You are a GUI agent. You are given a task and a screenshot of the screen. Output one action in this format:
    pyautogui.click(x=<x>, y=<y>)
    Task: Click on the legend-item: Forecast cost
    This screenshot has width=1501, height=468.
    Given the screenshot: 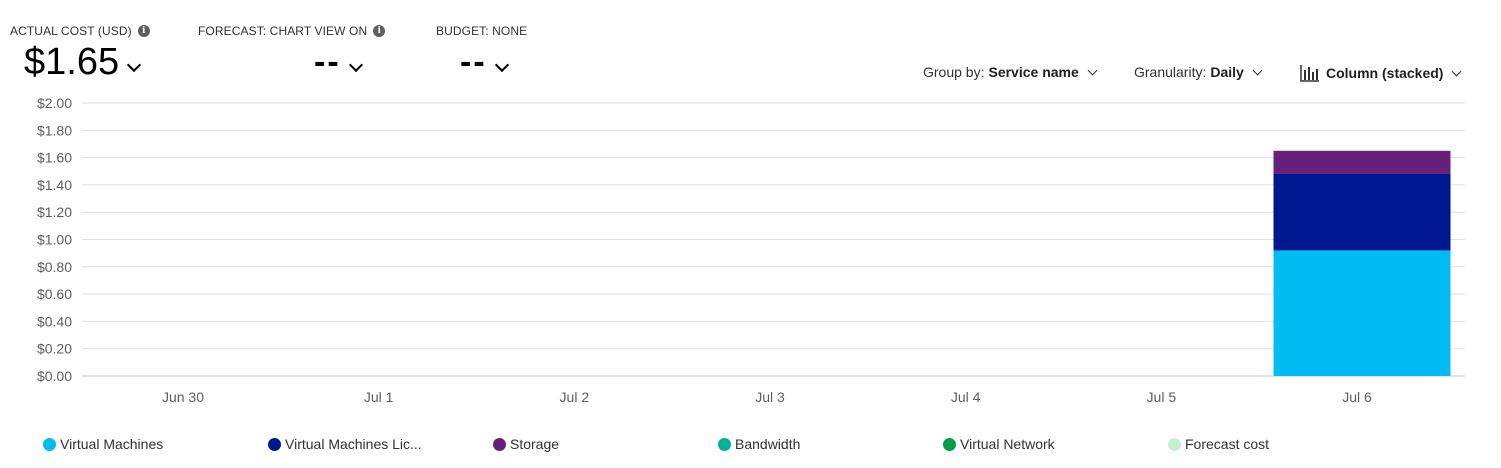 What is the action you would take?
    pyautogui.click(x=1218, y=444)
    